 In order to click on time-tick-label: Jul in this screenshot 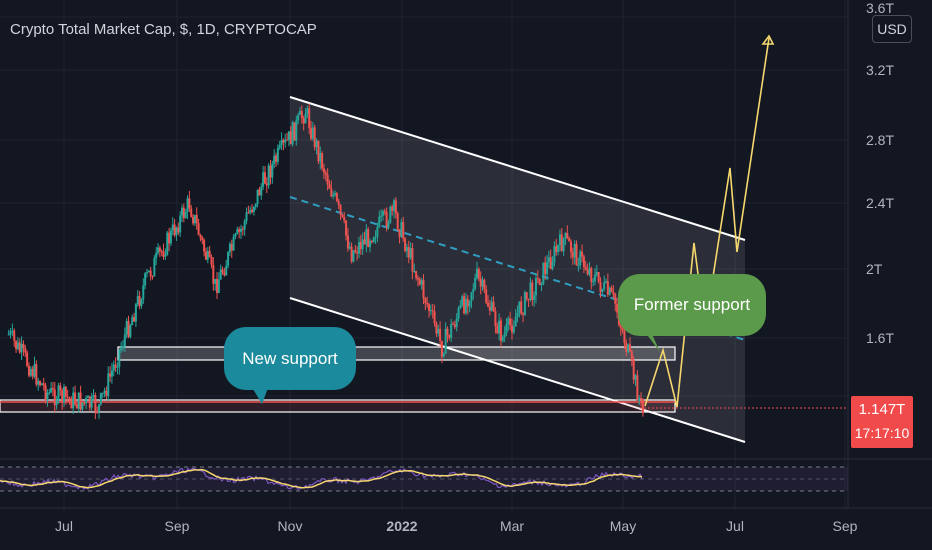, I will do `click(735, 526)`.